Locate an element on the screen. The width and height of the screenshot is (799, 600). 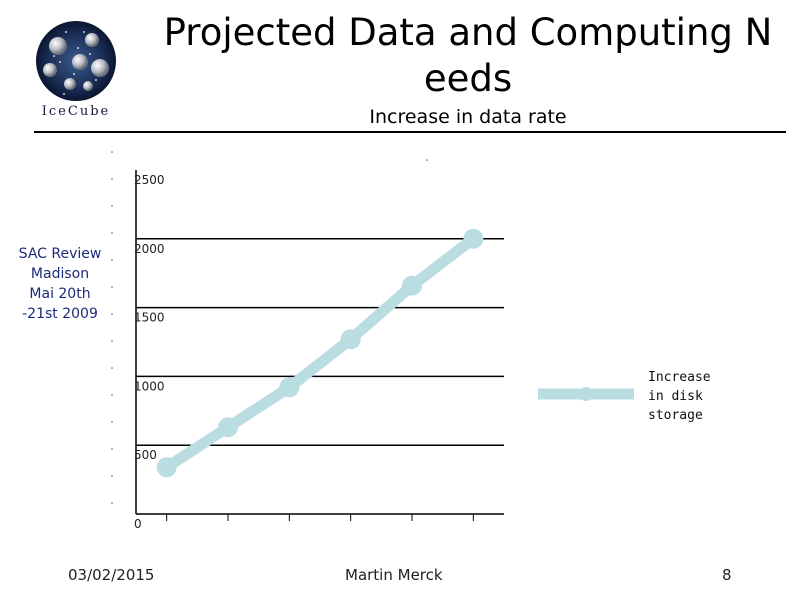
y-tick-label: 1500 is located at coordinates (149, 318).